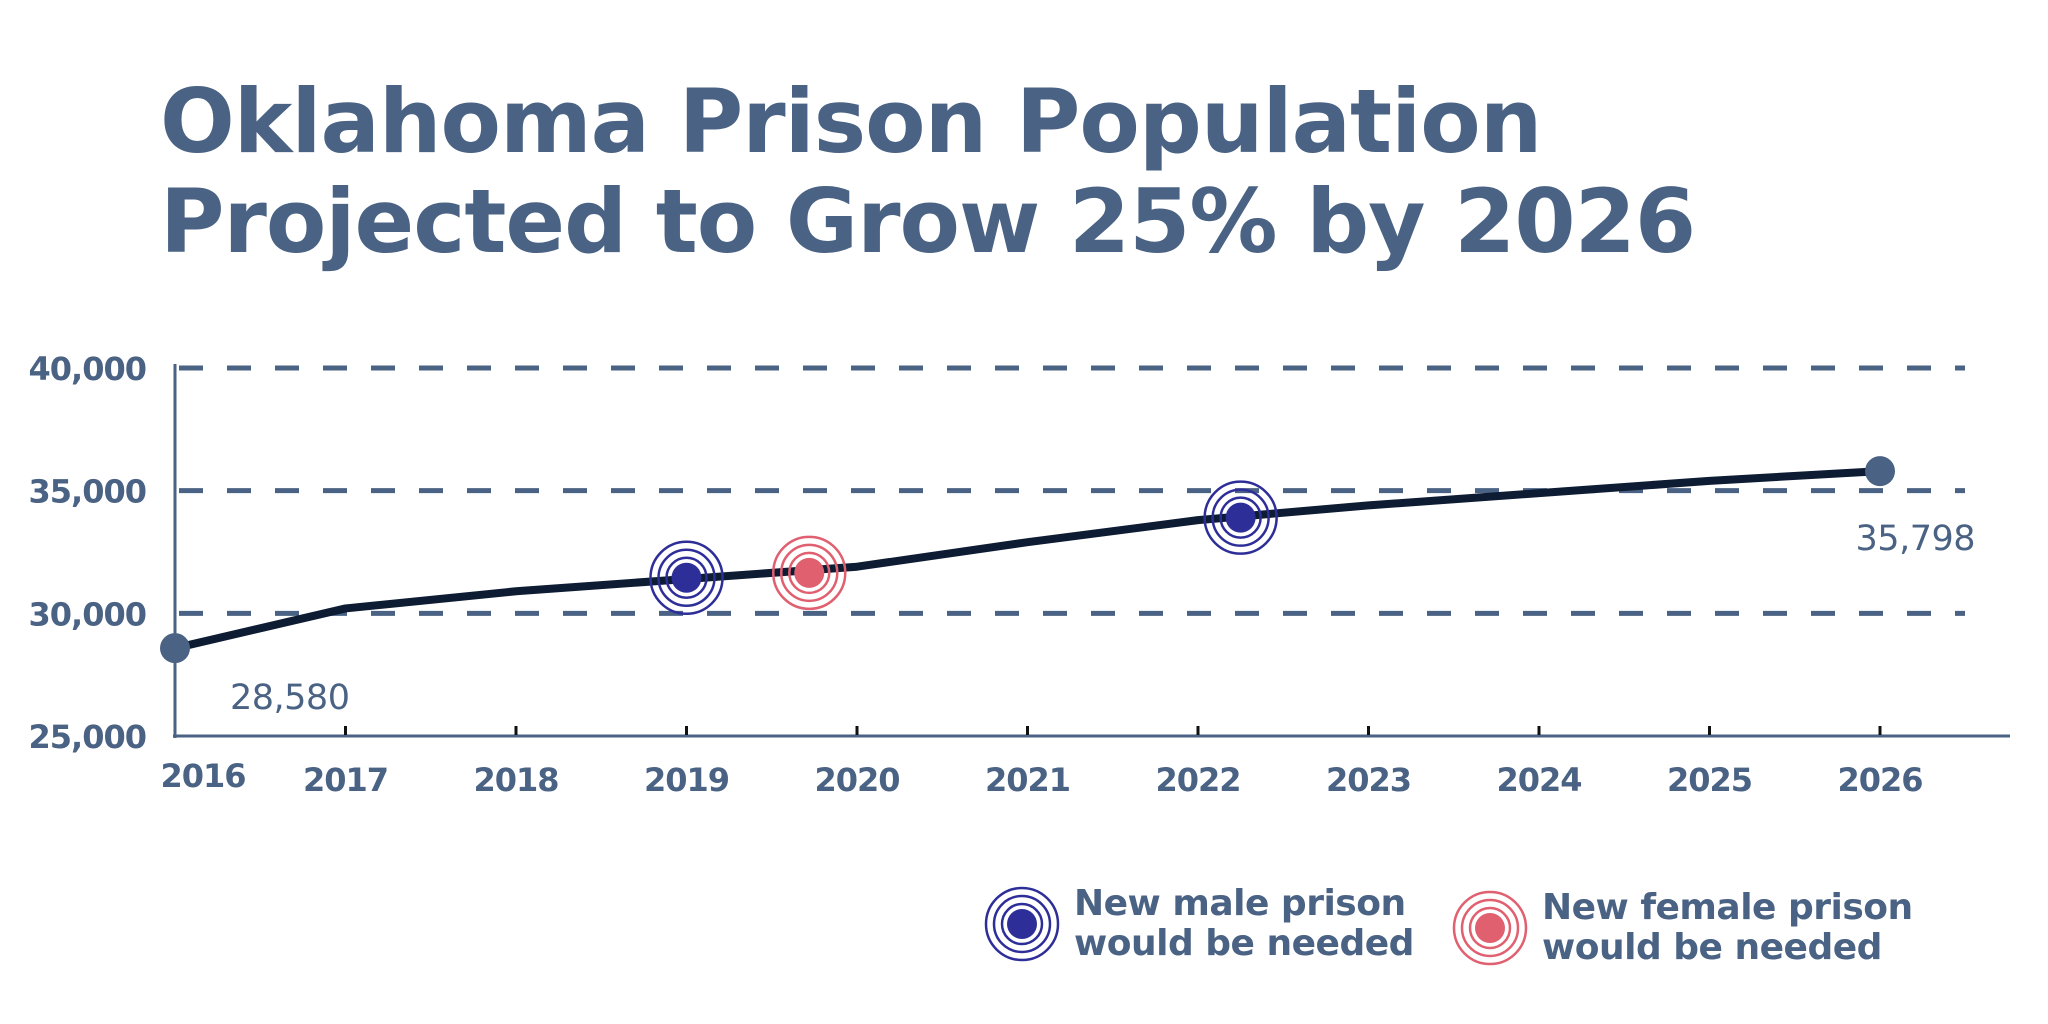 The width and height of the screenshot is (2048, 1024). What do you see at coordinates (1880, 471) in the screenshot?
I see `data-point-2026` at bounding box center [1880, 471].